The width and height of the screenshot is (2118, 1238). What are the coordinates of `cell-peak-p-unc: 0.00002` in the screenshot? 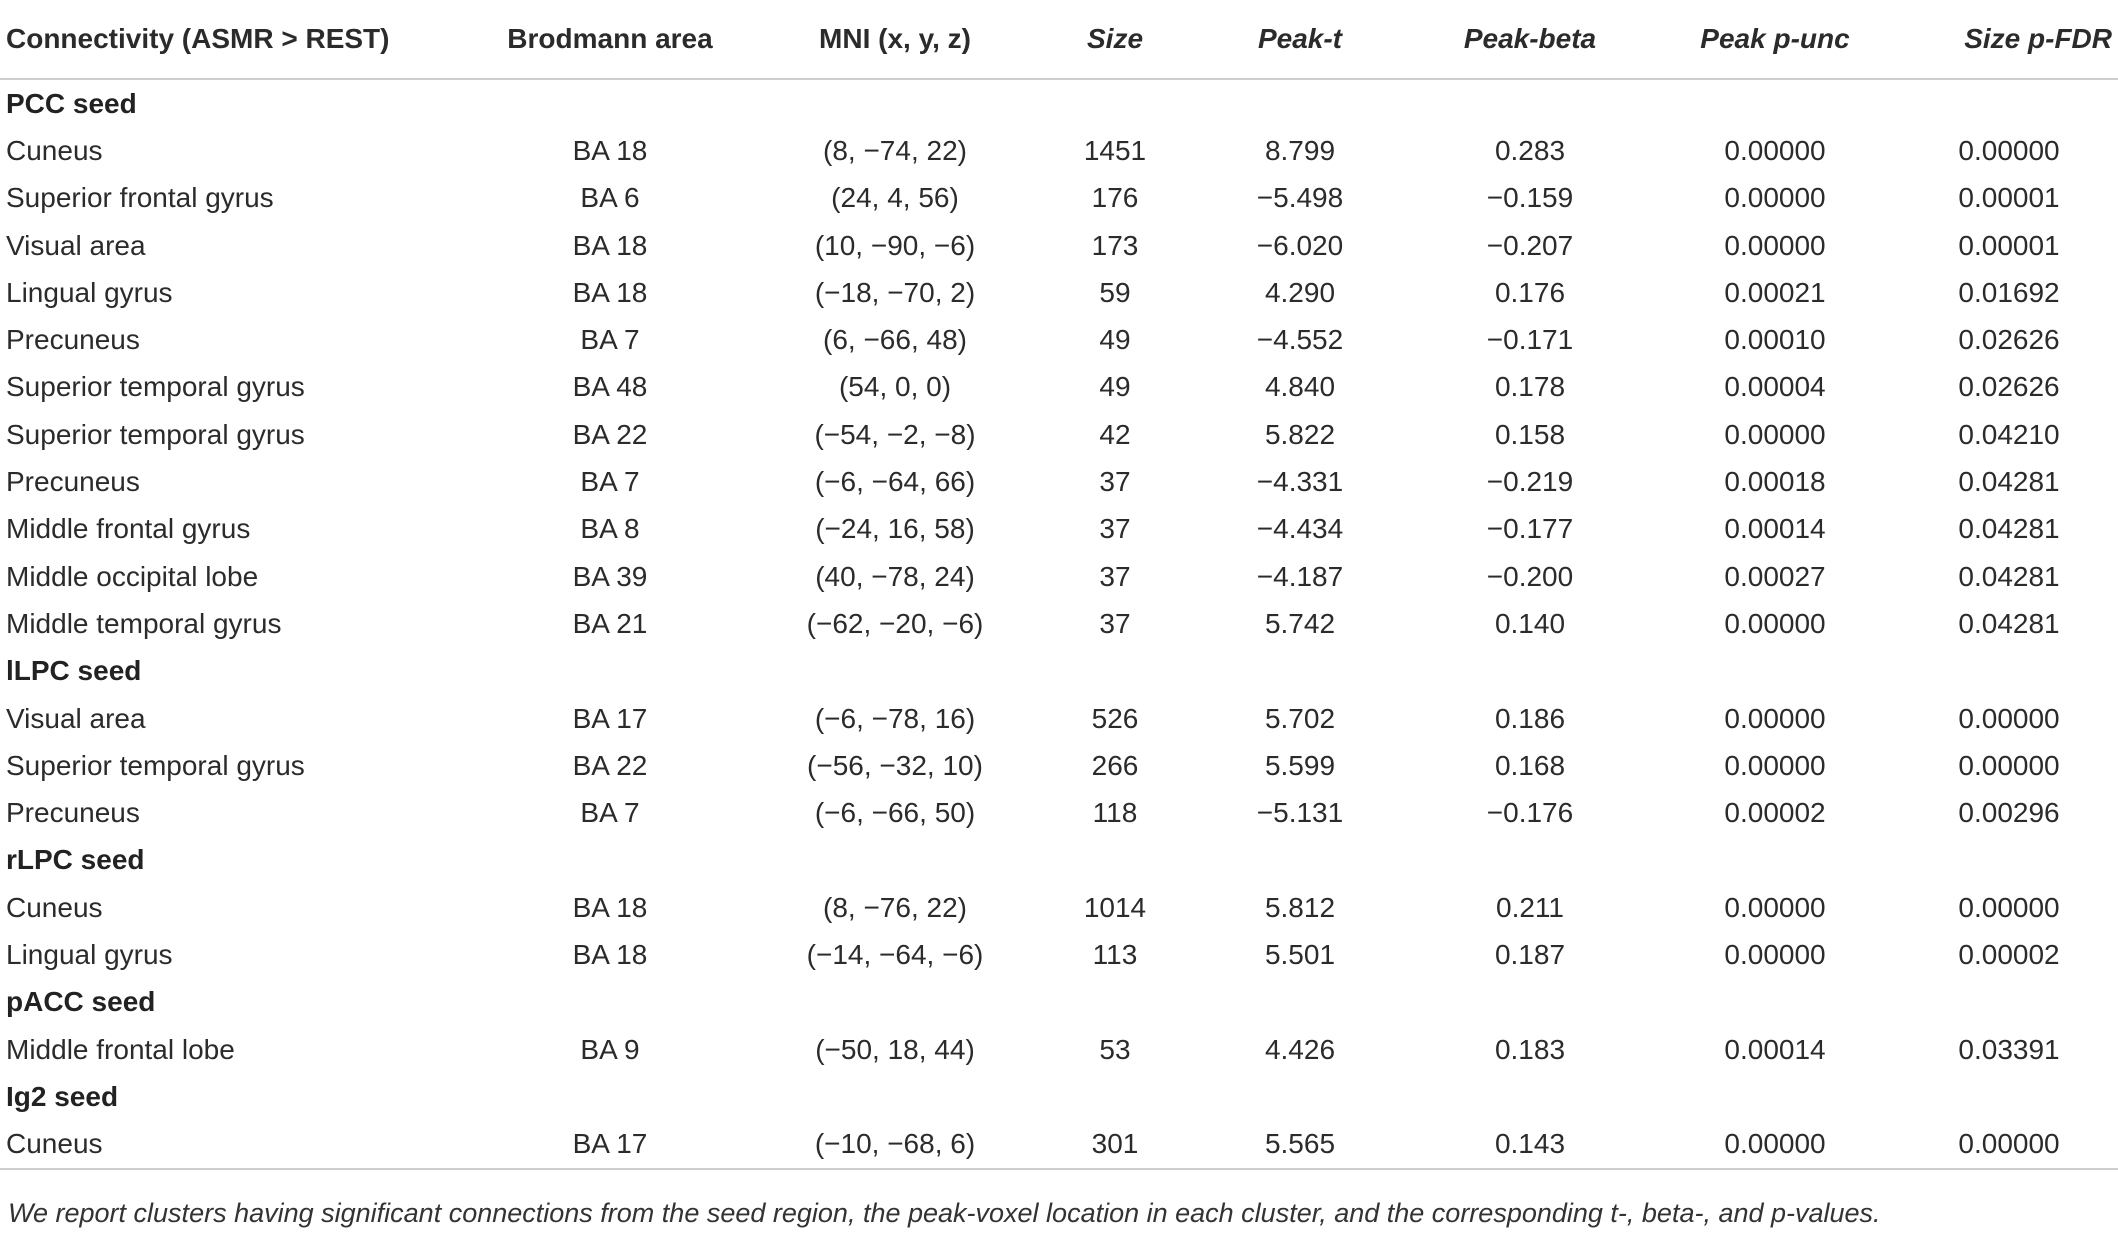 It's located at (1775, 813).